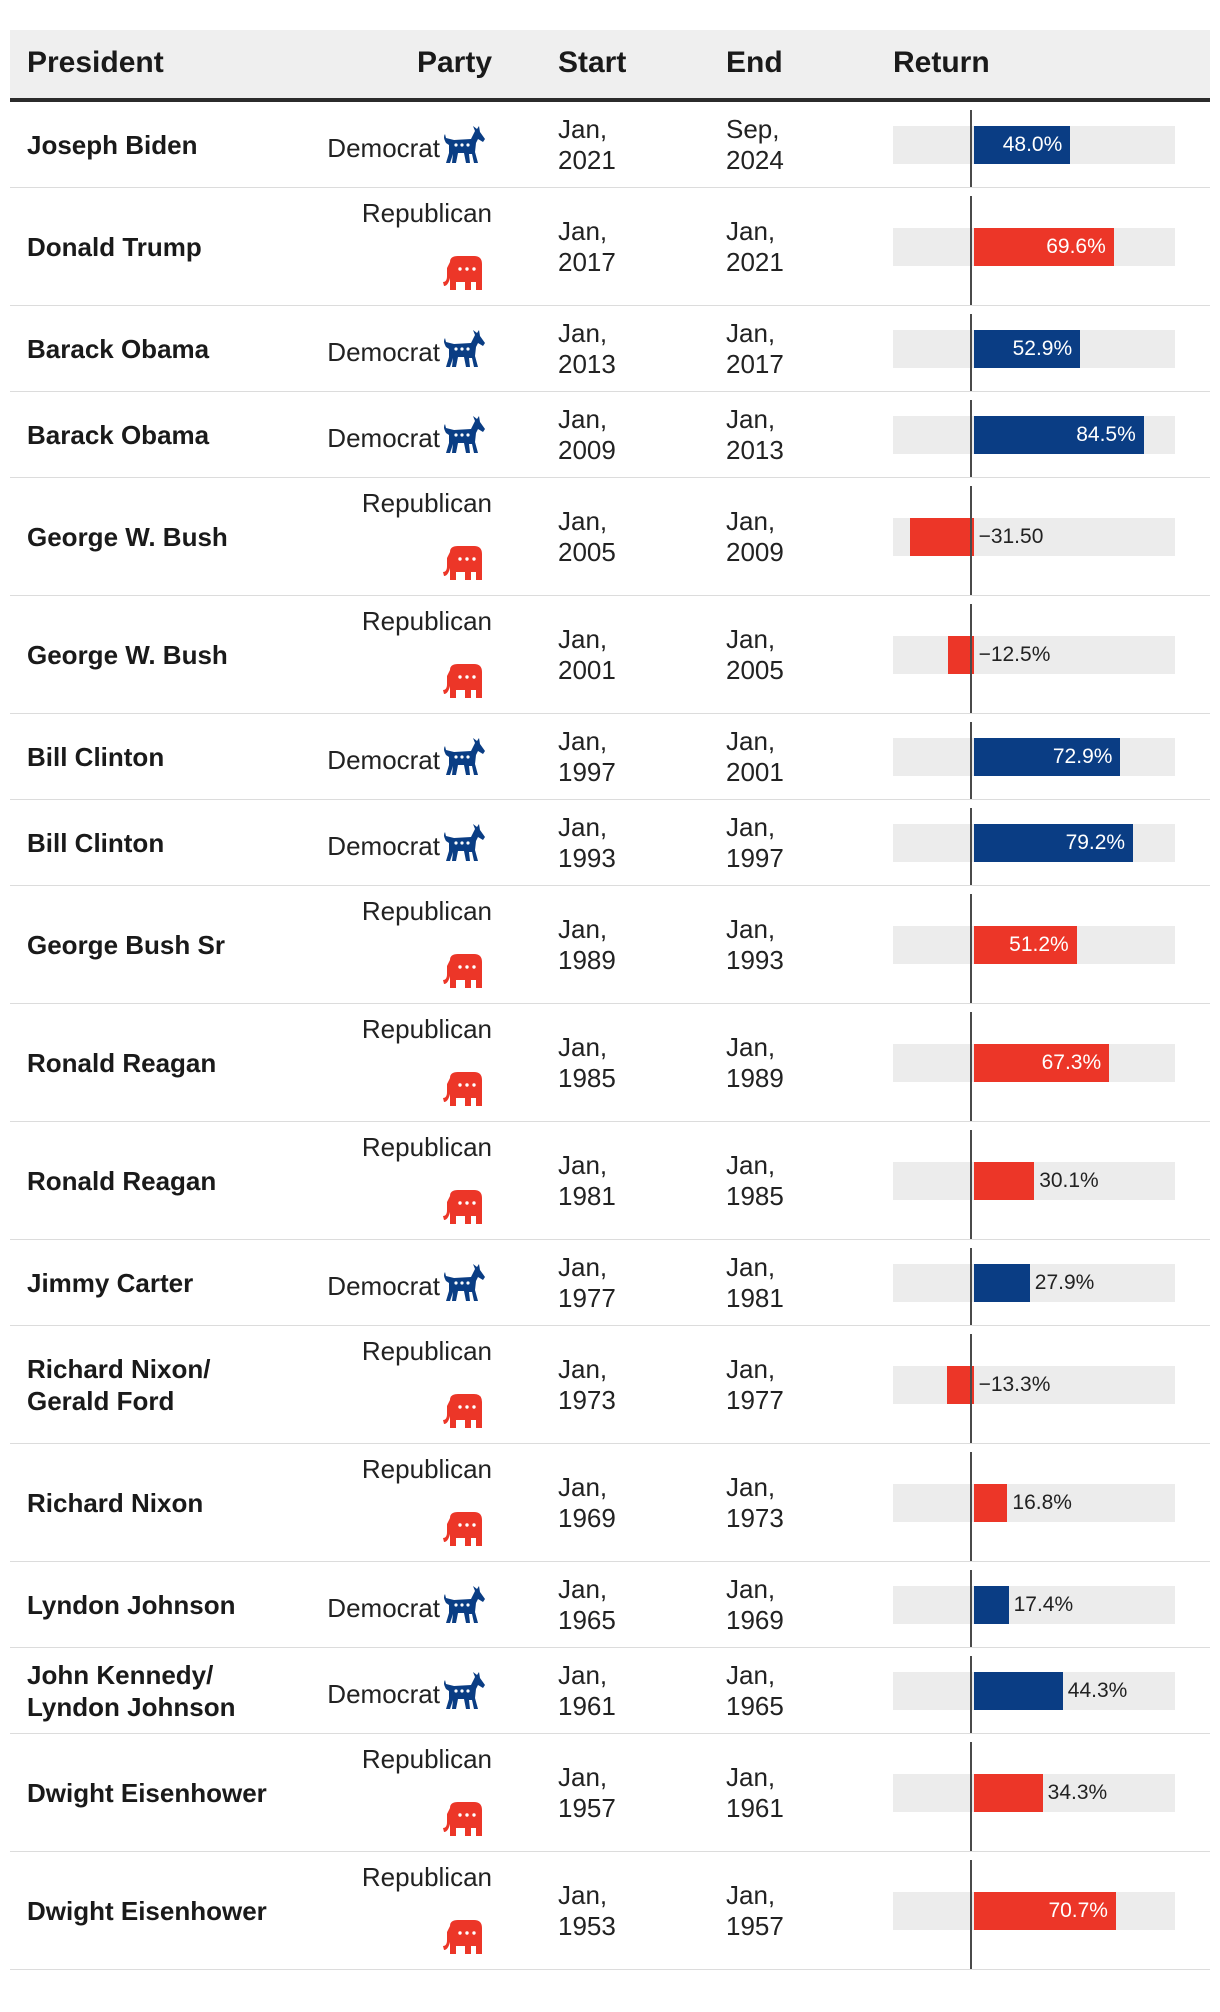  Describe the element at coordinates (755, 842) in the screenshot. I see `end-date: Jan, 1997` at that location.